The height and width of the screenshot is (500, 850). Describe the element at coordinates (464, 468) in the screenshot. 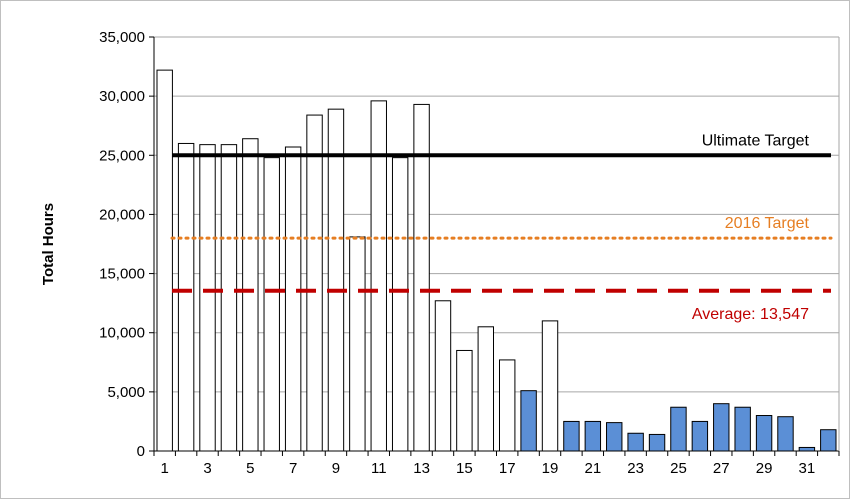

I see `x-tick-label: 15` at that location.